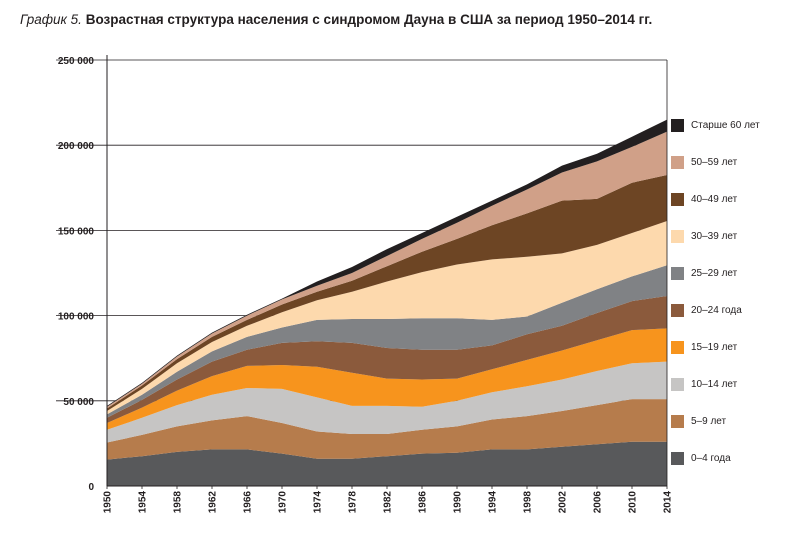 This screenshot has width=799, height=557. Describe the element at coordinates (248, 502) in the screenshot. I see `x-tick-label-4: 1966` at that location.